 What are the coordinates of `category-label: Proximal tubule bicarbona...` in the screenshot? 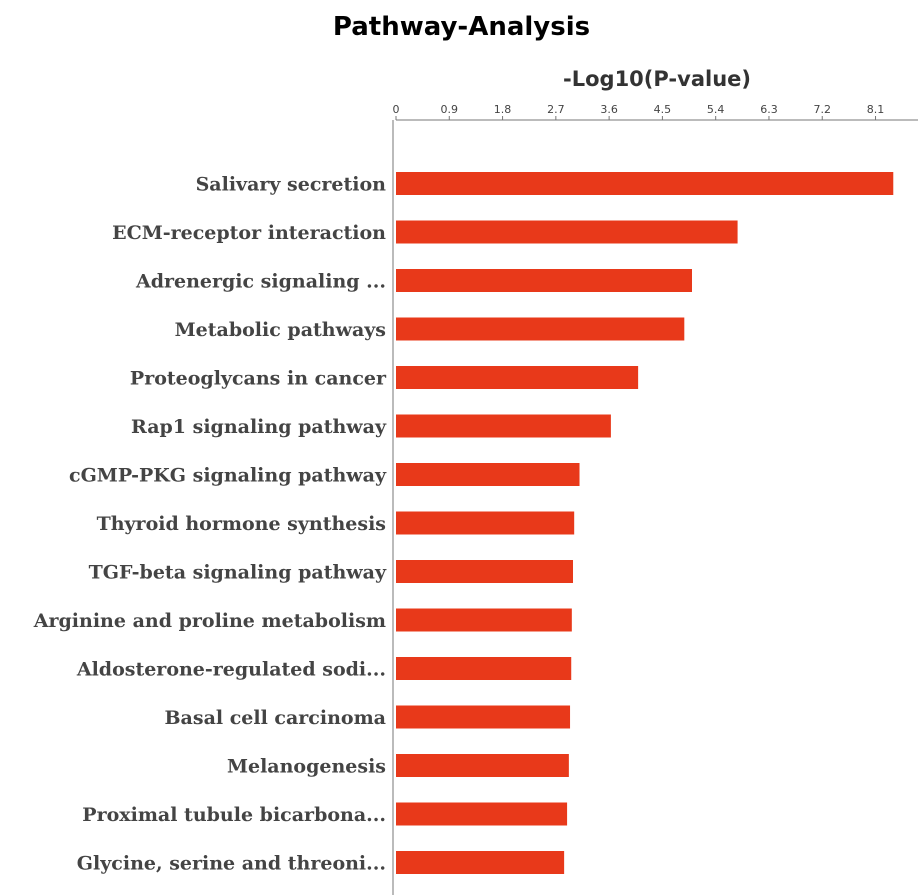 It's located at (234, 815).